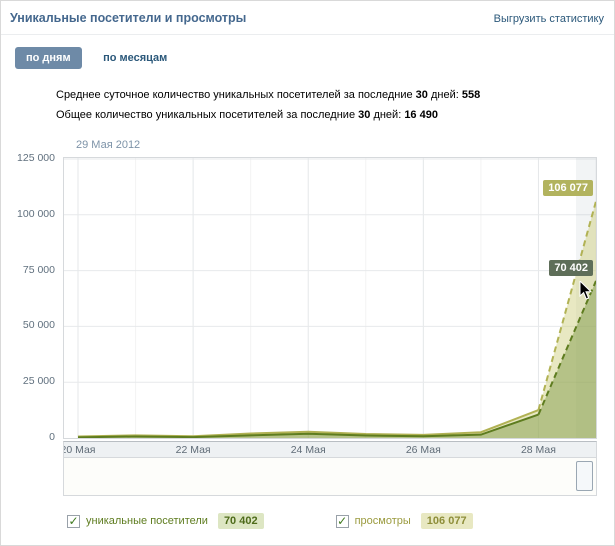  I want to click on page-title: Уникальные посетители и просмотры, so click(128, 18).